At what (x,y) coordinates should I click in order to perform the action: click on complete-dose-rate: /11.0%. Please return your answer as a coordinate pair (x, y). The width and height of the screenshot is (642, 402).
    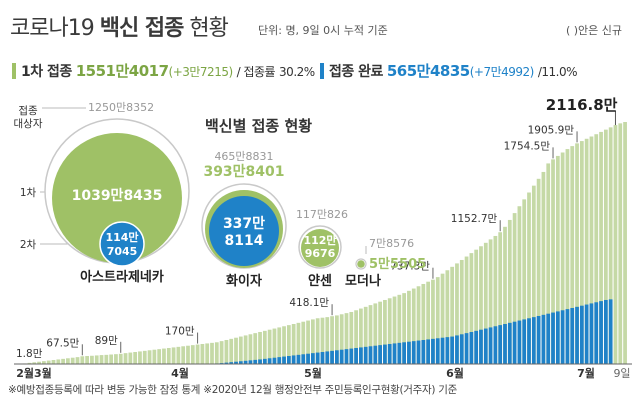
    Looking at the image, I should click on (557, 72).